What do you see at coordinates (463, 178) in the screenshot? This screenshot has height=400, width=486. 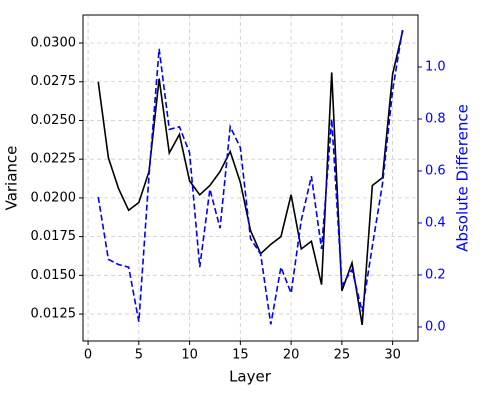 I see `y2-axis-label: Absolute Difference` at bounding box center [463, 178].